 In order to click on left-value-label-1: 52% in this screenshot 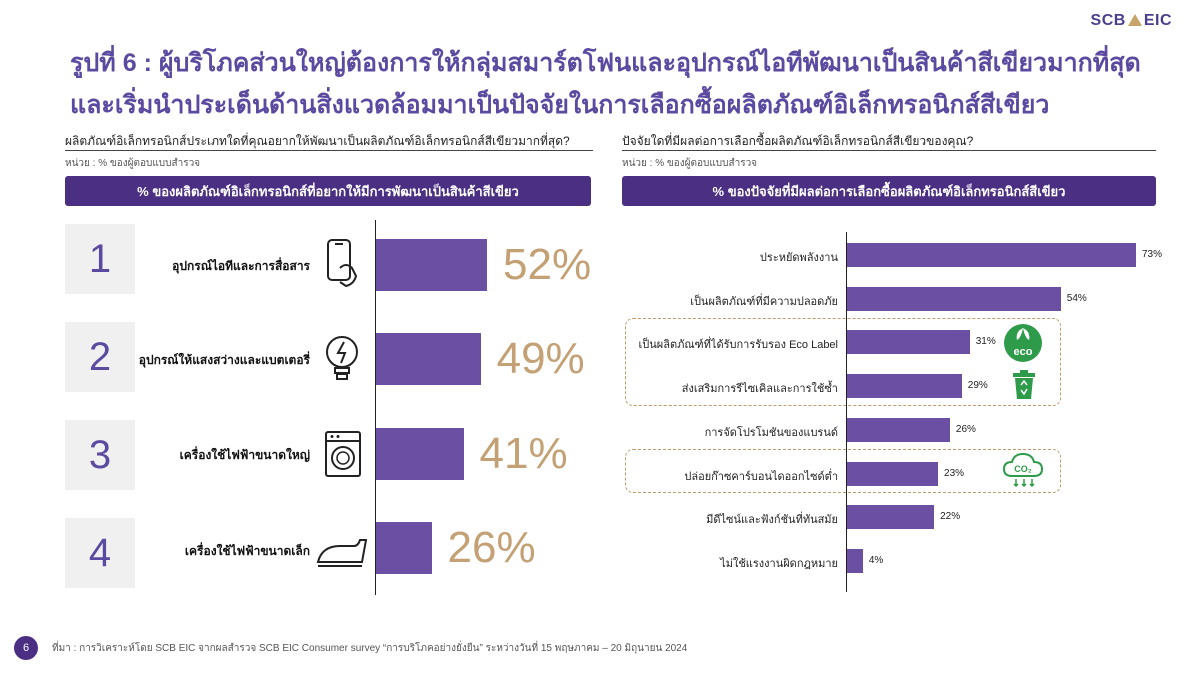, I will do `click(547, 264)`.